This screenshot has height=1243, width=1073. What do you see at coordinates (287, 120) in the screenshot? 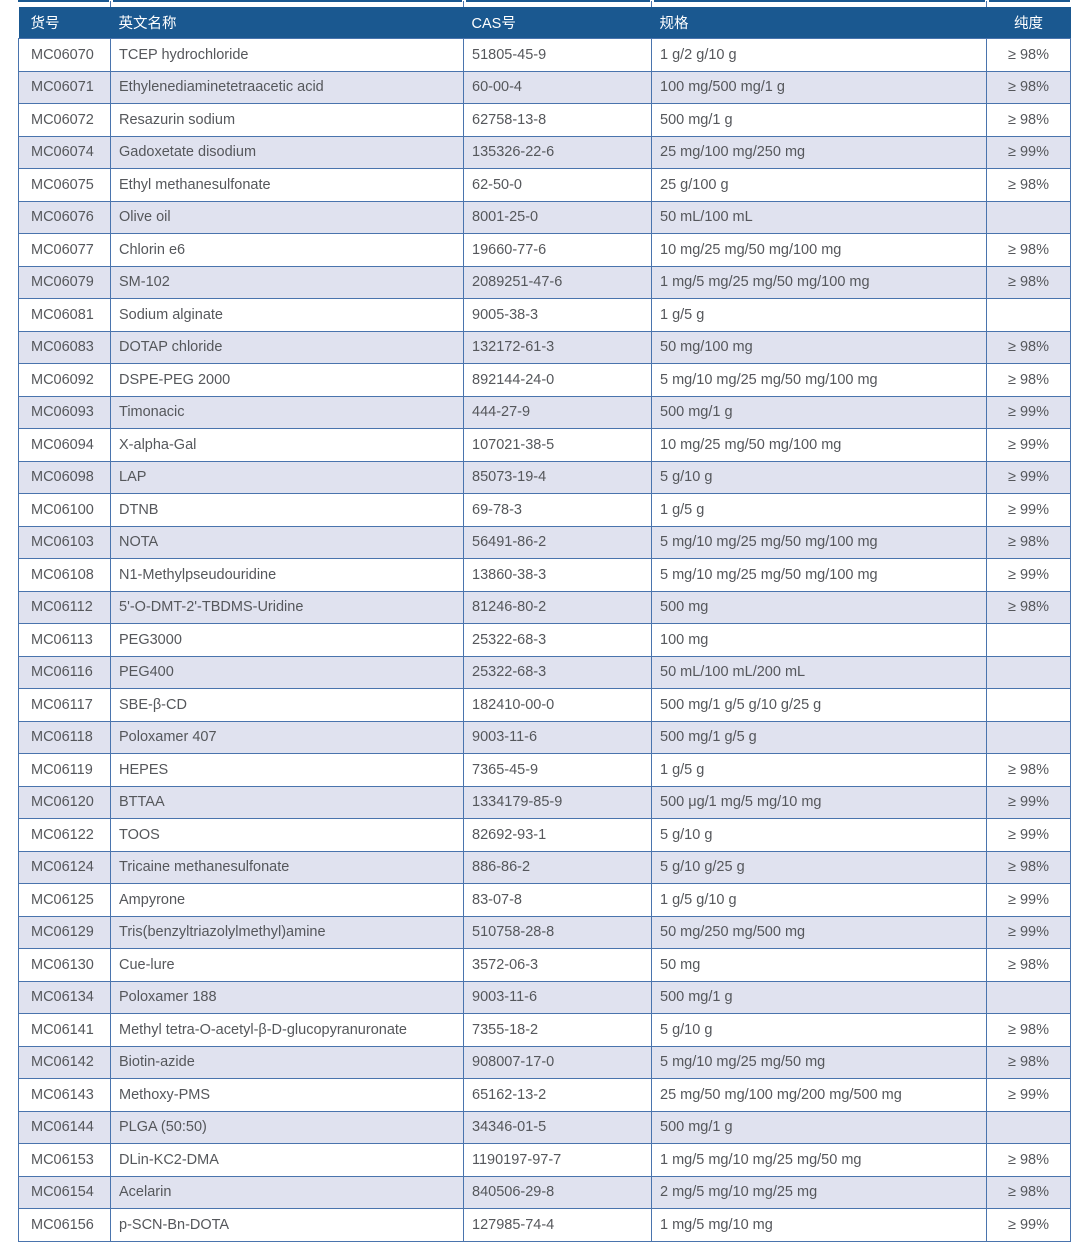
I see `cell-english-name: Resazurin sodium` at bounding box center [287, 120].